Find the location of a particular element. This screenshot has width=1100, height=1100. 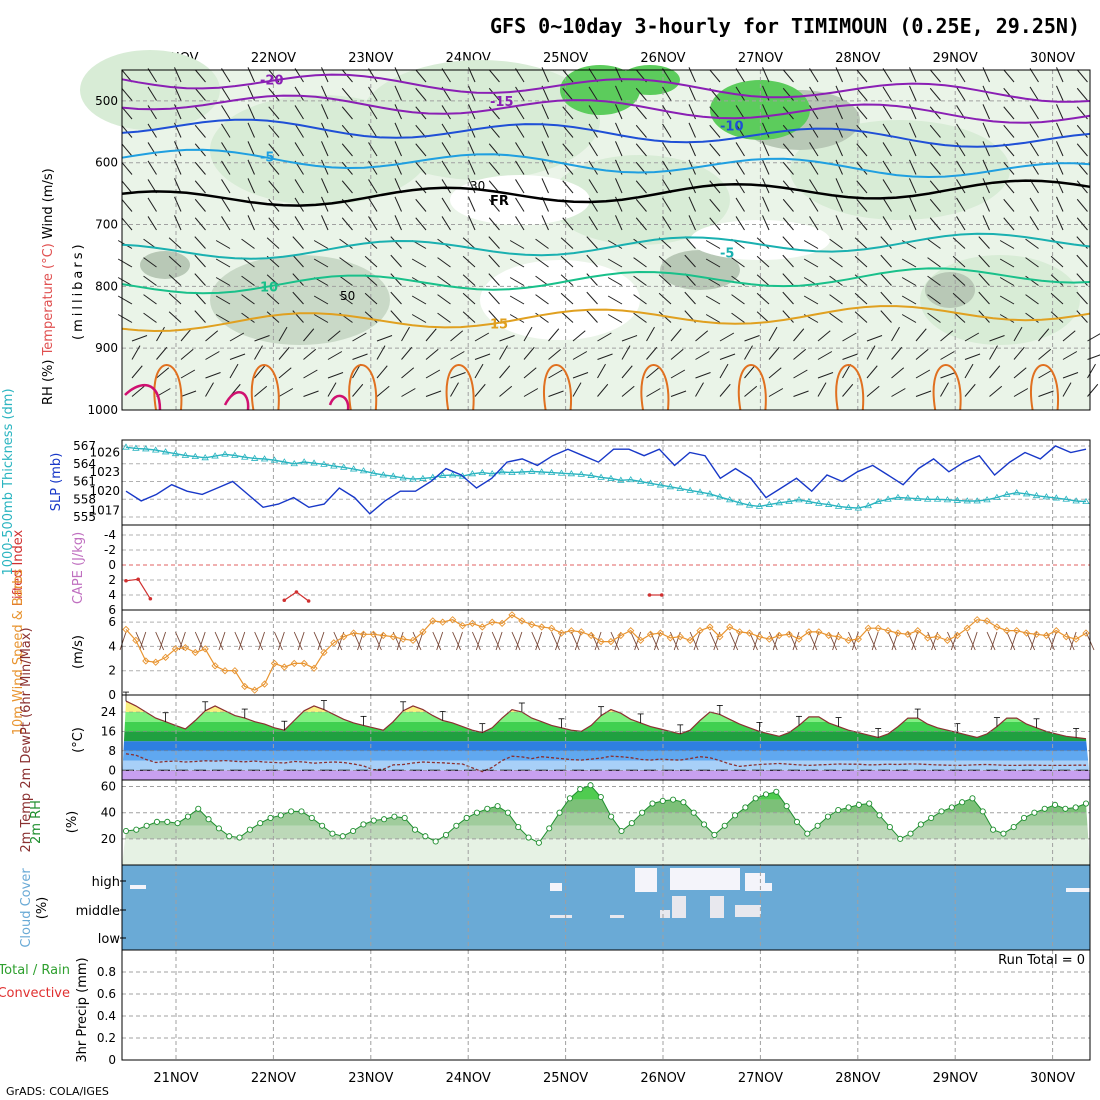

panel-ylabel: 2m Temp 2m DewPt (6hr Min/Max) is located at coordinates (26, 739).